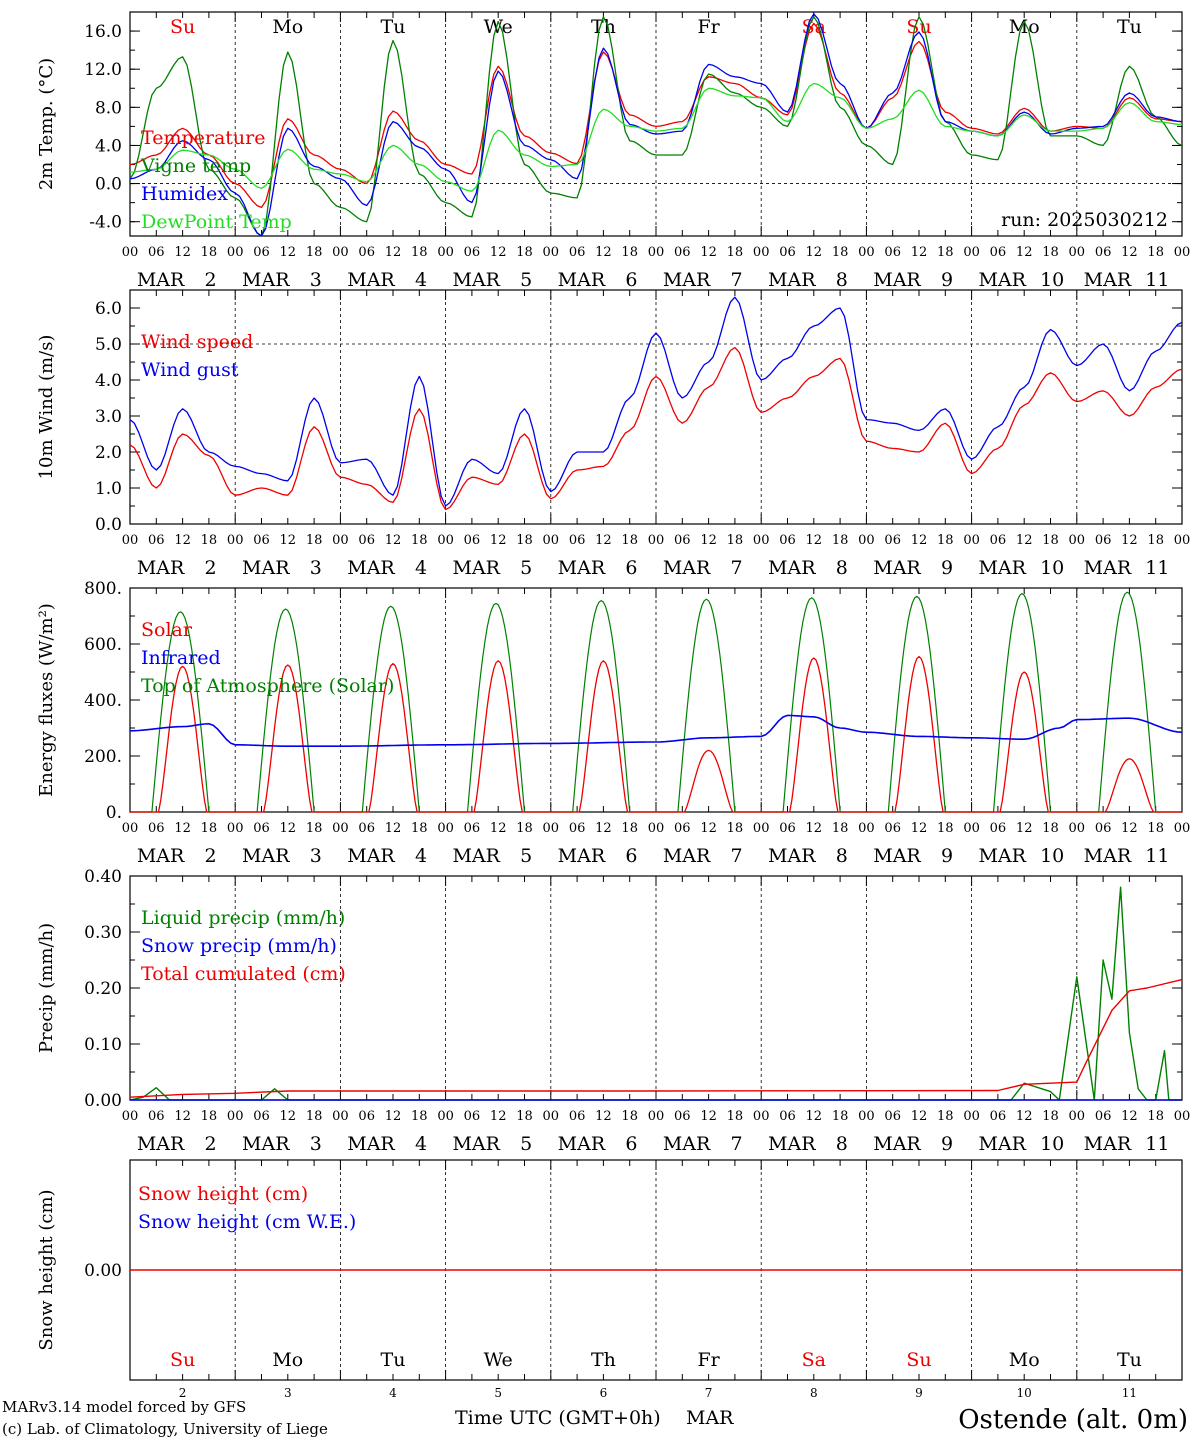 The width and height of the screenshot is (1194, 1440). Describe the element at coordinates (631, 1144) in the screenshot. I see `date-day-label: 6` at that location.